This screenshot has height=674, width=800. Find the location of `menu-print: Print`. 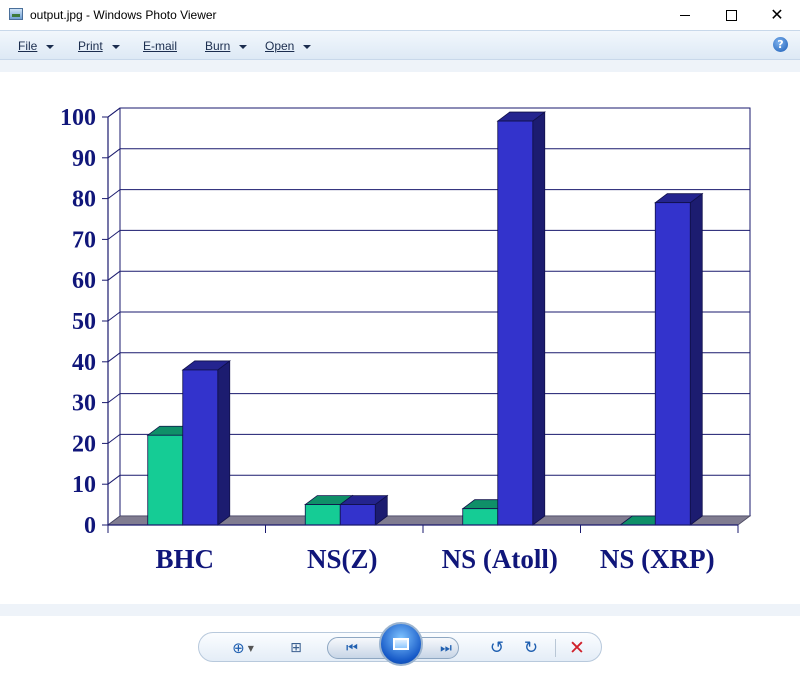

menu-print: Print is located at coordinates (99, 46).